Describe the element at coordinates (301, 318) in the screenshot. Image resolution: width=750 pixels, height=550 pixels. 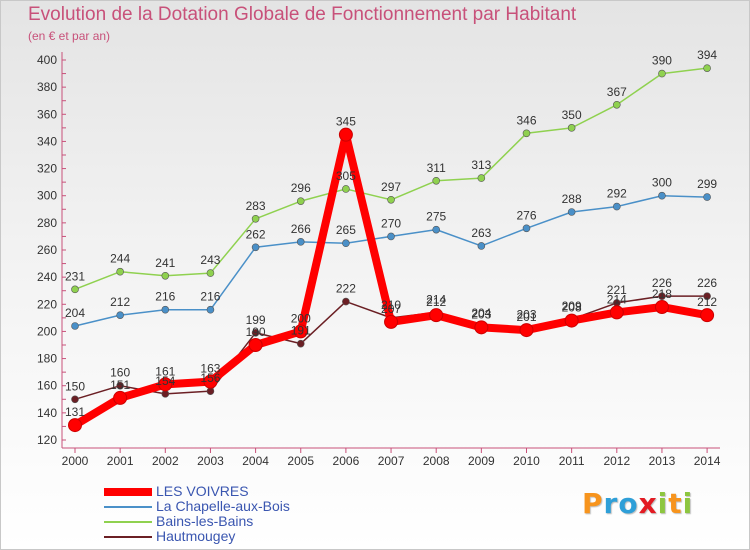
I see `data-label-les-voivres: 200` at that location.